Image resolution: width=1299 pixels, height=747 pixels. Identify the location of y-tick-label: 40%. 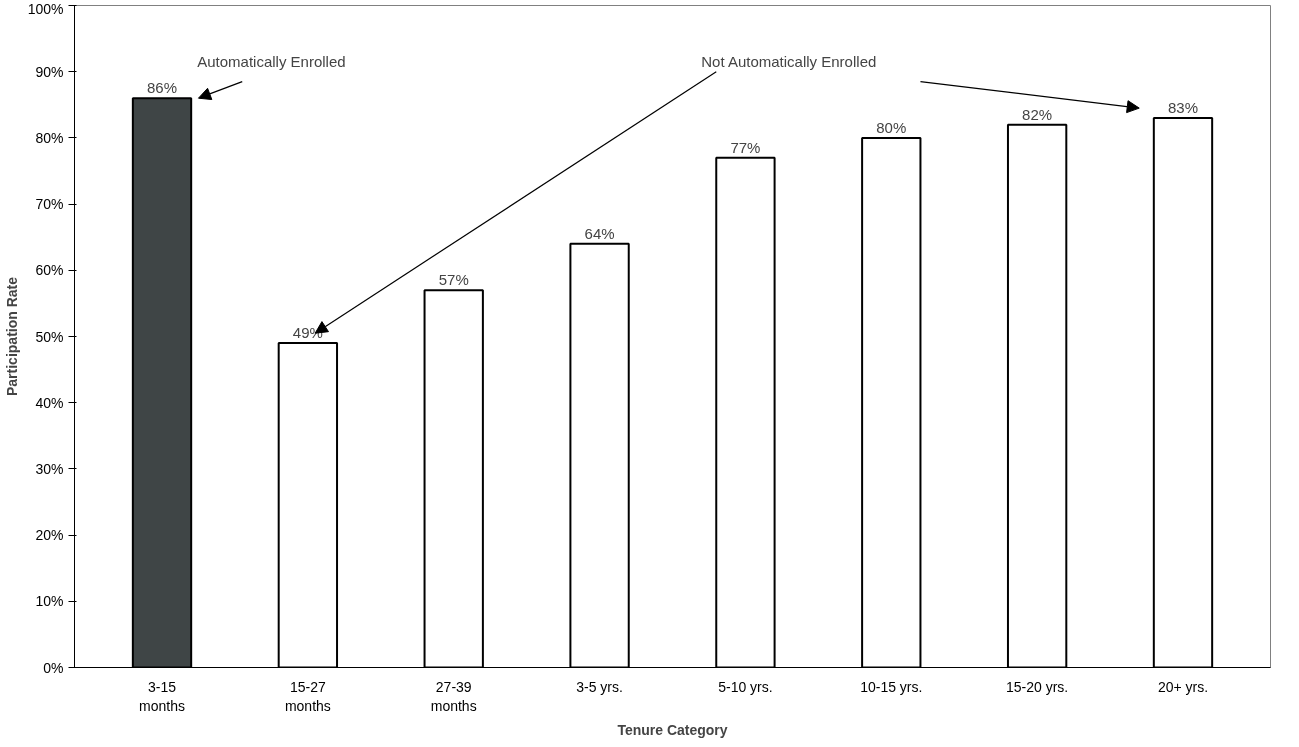
(49, 402).